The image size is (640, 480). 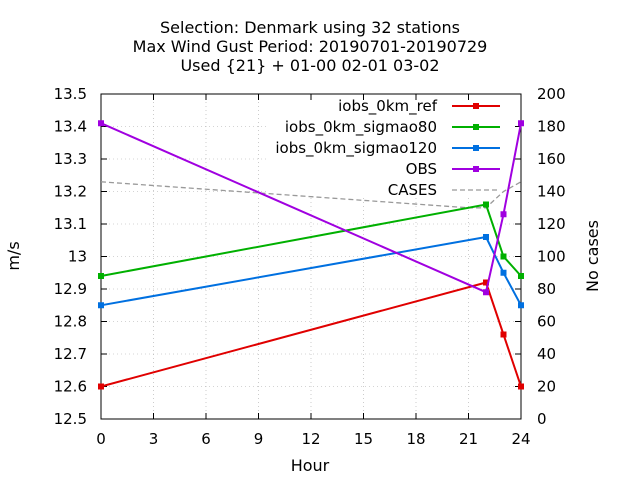 I want to click on y2-tick-label: 0, so click(x=542, y=419).